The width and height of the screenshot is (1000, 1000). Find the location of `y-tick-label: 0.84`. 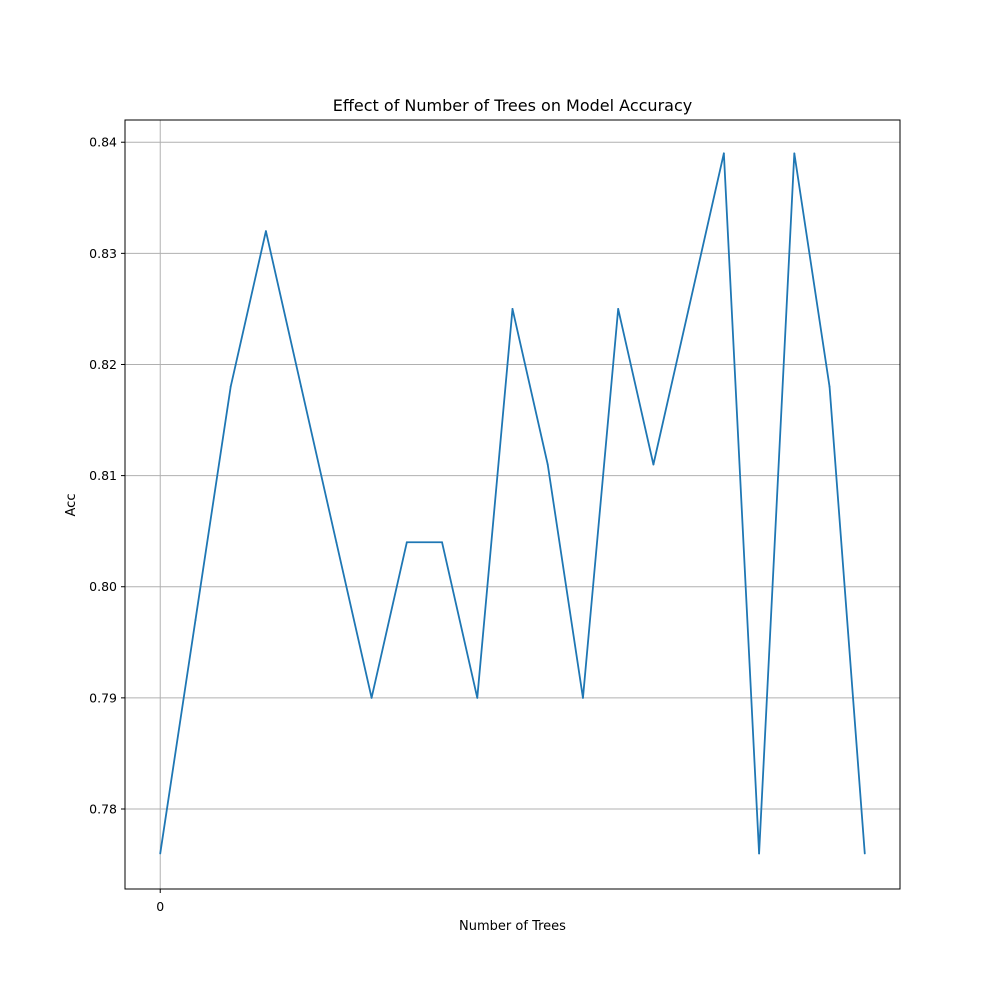

y-tick-label: 0.84 is located at coordinates (103, 142).